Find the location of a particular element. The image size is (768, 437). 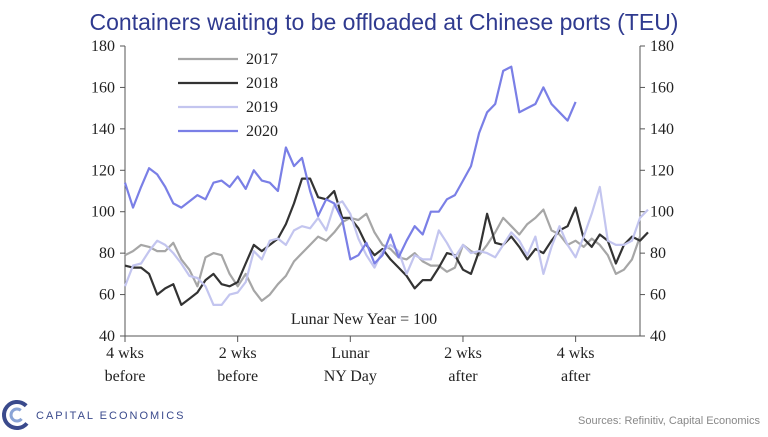

y-tick-label-right: 120 is located at coordinates (662, 170).